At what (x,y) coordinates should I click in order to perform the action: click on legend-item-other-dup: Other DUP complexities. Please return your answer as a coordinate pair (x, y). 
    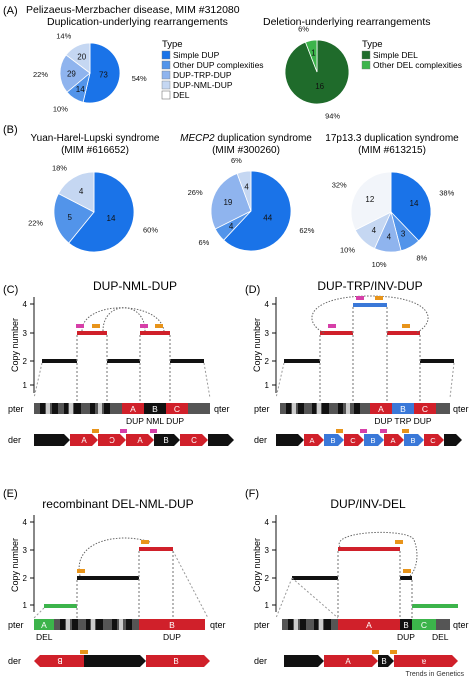
    Looking at the image, I should click on (218, 65).